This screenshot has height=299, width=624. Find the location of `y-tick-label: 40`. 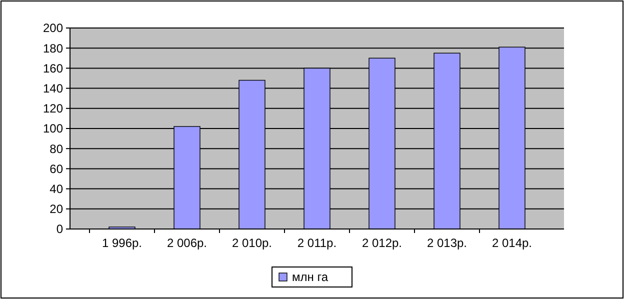

y-tick-label: 40 is located at coordinates (57, 189).